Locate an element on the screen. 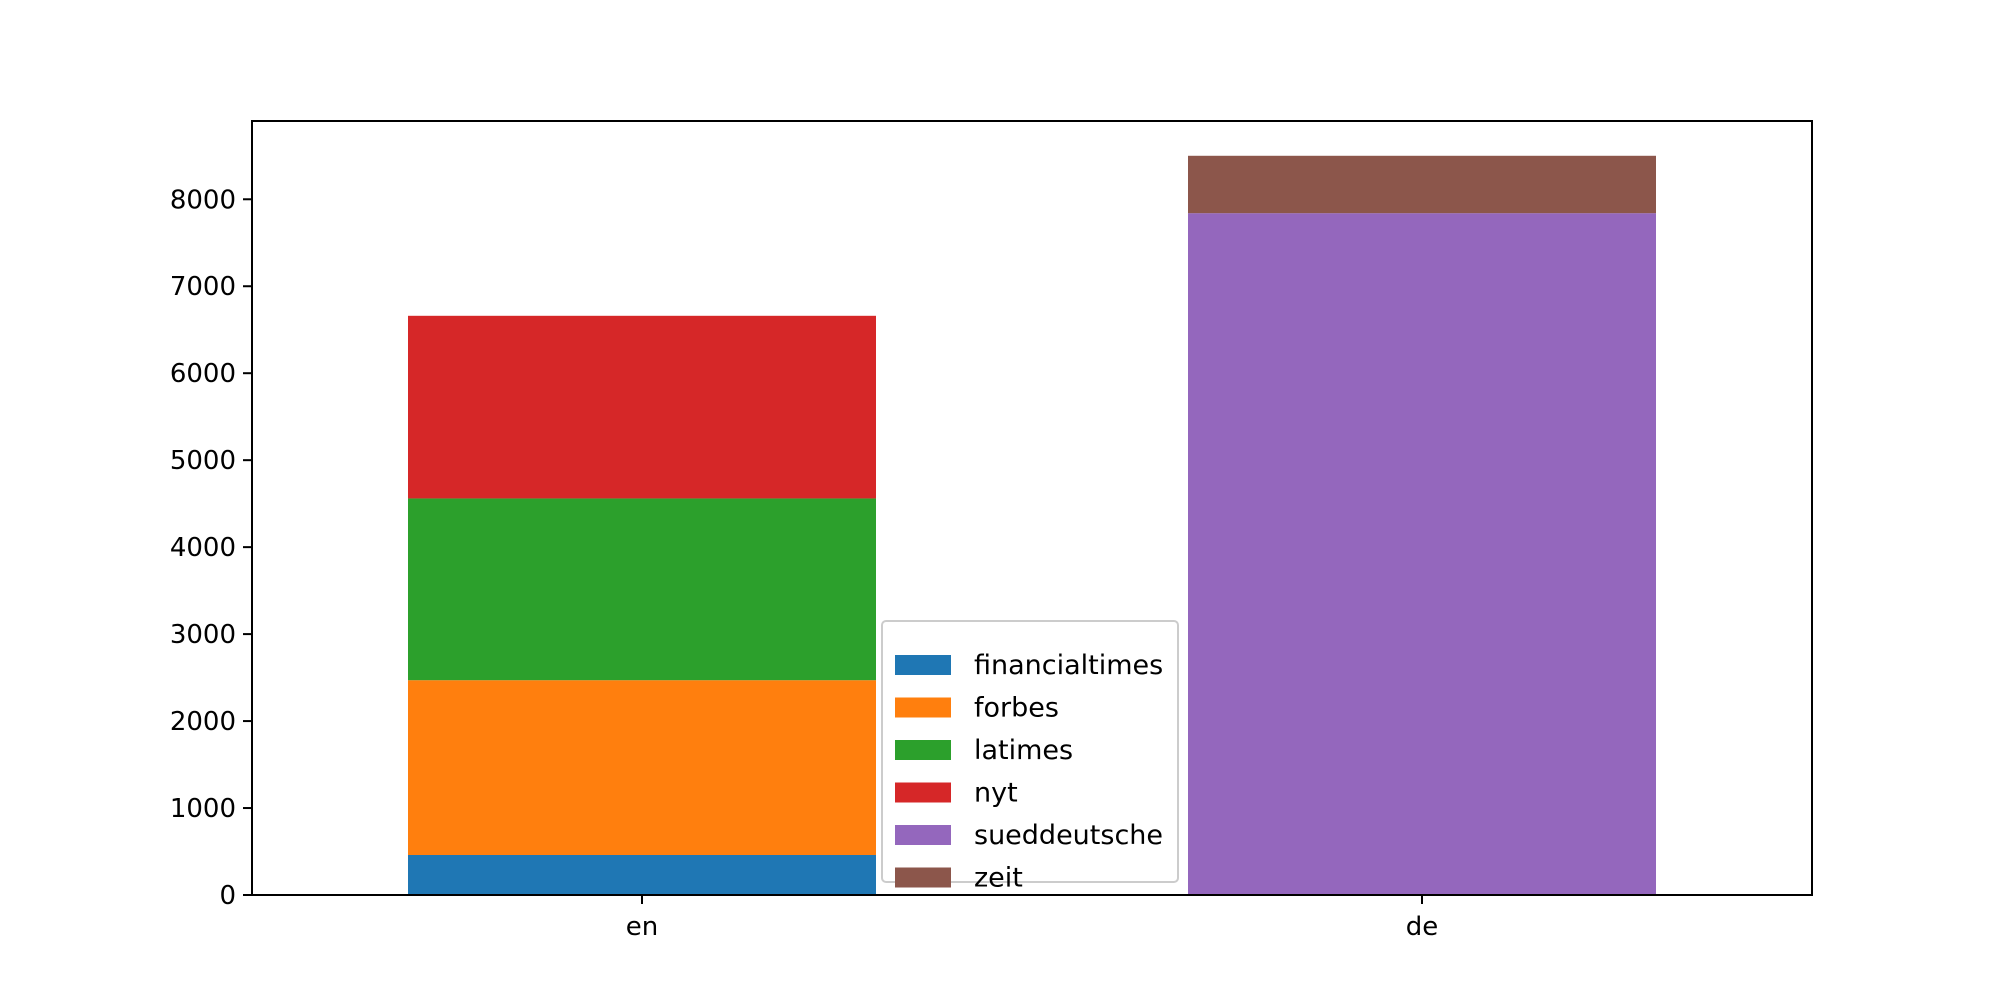 The image size is (2000, 1004). y-tick-label: 2000 is located at coordinates (203, 722).